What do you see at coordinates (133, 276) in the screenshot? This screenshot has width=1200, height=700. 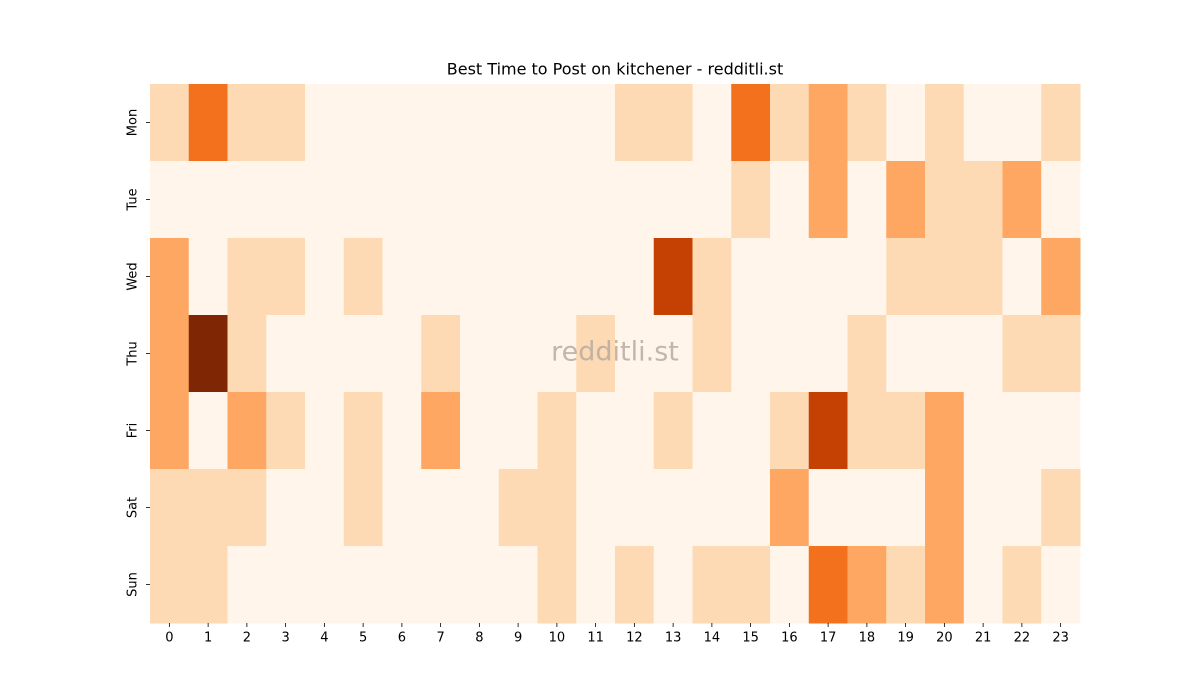 I see `y-tick-label: Wed` at bounding box center [133, 276].